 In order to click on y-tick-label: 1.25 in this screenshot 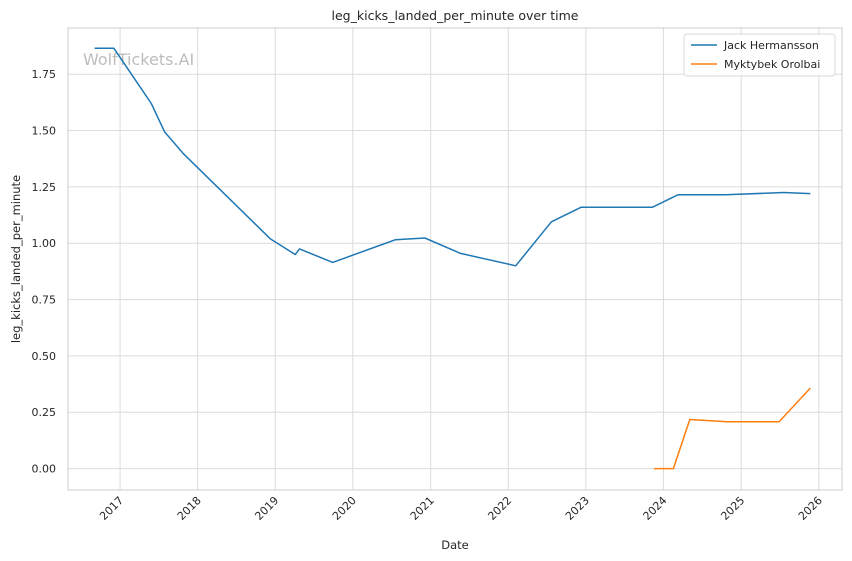, I will do `click(44, 187)`.